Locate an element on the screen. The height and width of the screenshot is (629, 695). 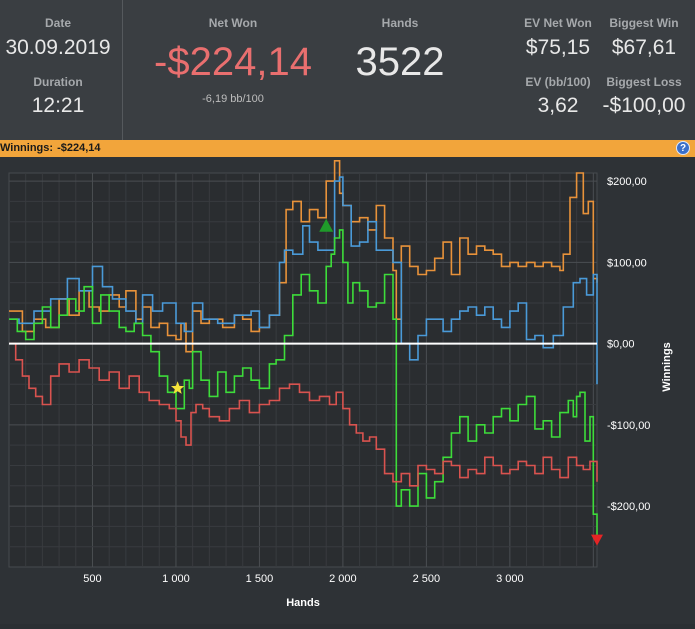
y-tick-label: -$200,00 is located at coordinates (628, 507).